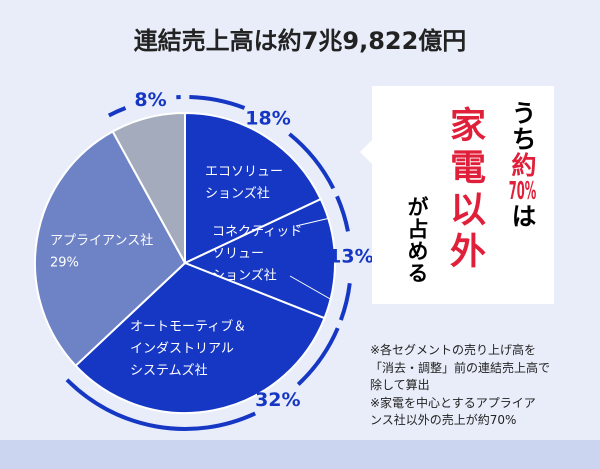 This screenshot has width=600, height=469. What do you see at coordinates (267, 119) in the screenshot?
I see `value-label: 18%` at bounding box center [267, 119].